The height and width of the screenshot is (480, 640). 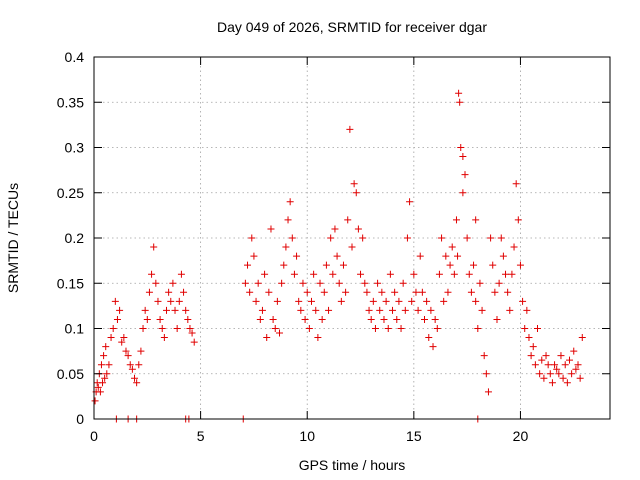 I want to click on y-tick-label: 0.05, so click(x=70, y=374).